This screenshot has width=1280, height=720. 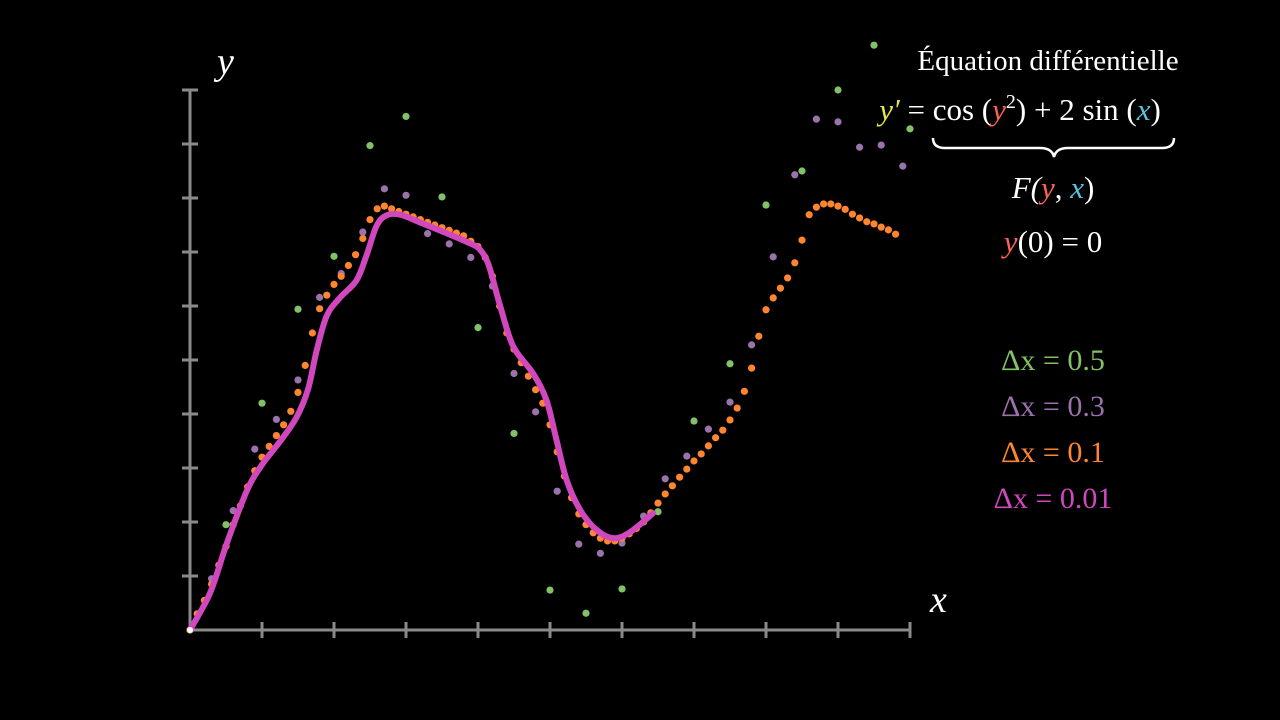 What do you see at coordinates (1053, 147) in the screenshot?
I see `underbrace` at bounding box center [1053, 147].